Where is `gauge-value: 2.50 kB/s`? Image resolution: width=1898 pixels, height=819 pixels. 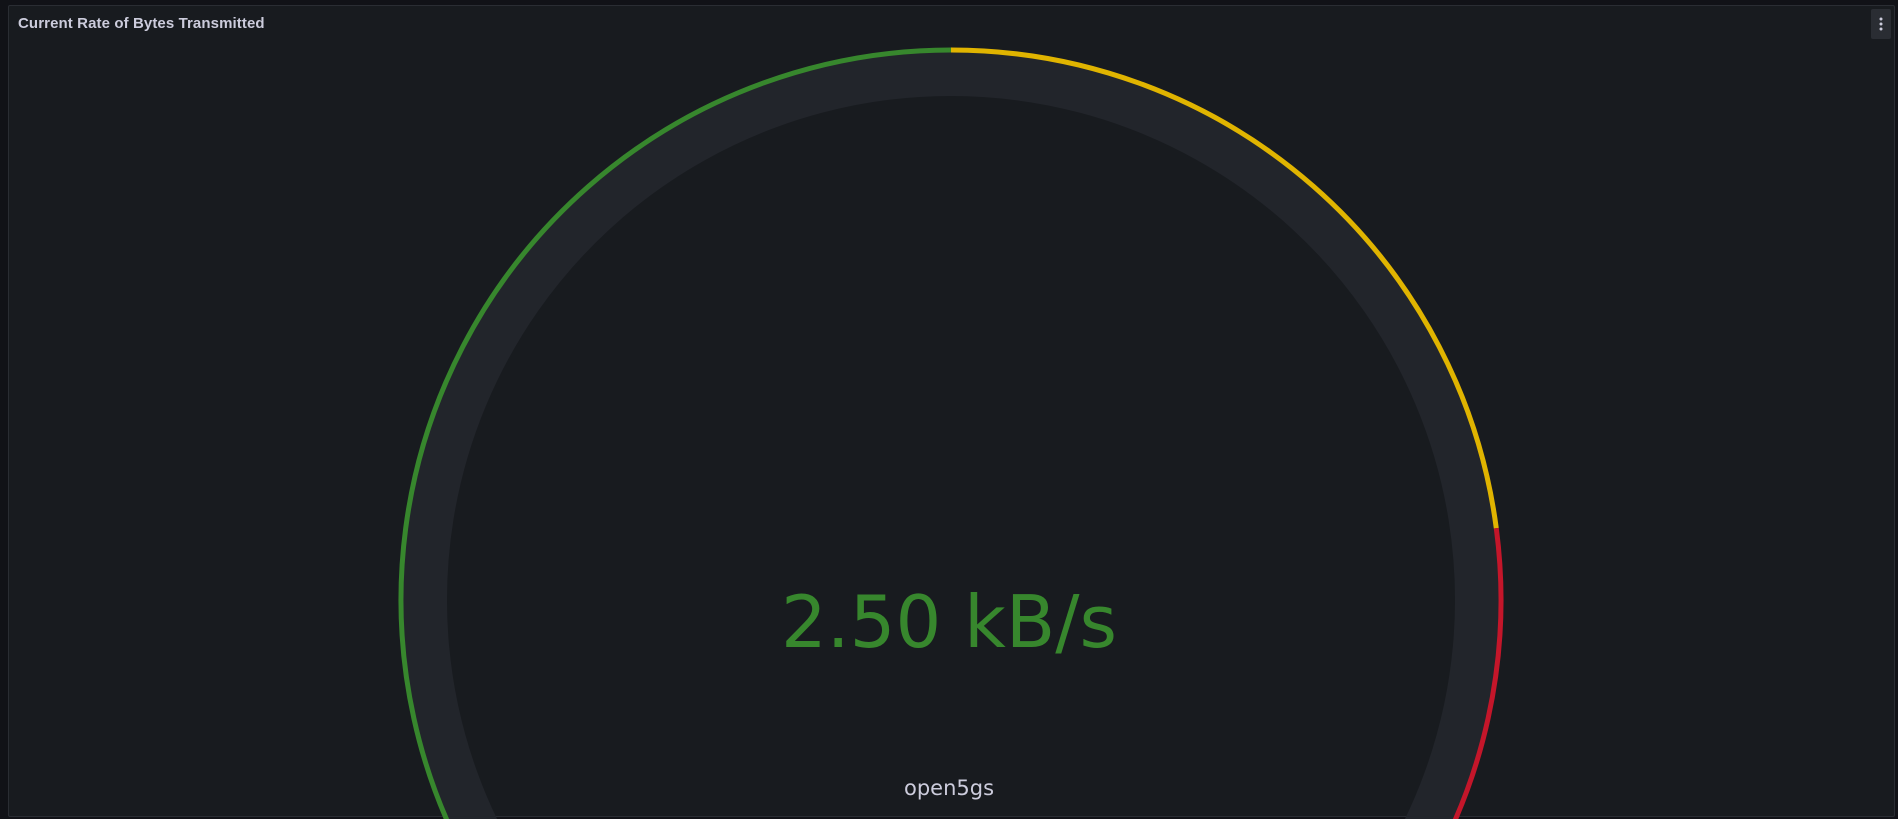
gauge-value: 2.50 kB/s is located at coordinates (949, 622).